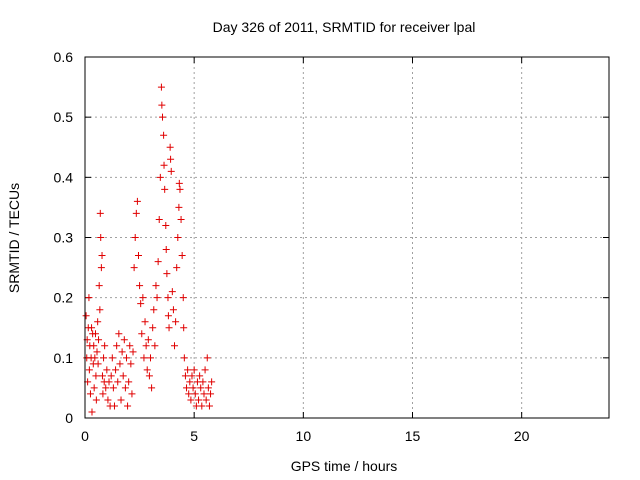 The height and width of the screenshot is (480, 640). I want to click on y-tick-label: 0, so click(69, 418).